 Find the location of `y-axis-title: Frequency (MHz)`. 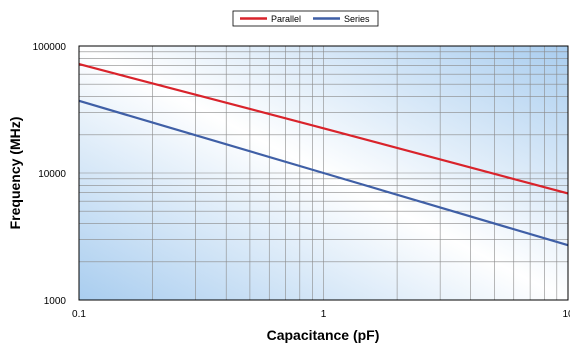

y-axis-title: Frequency (MHz) is located at coordinates (15, 173).